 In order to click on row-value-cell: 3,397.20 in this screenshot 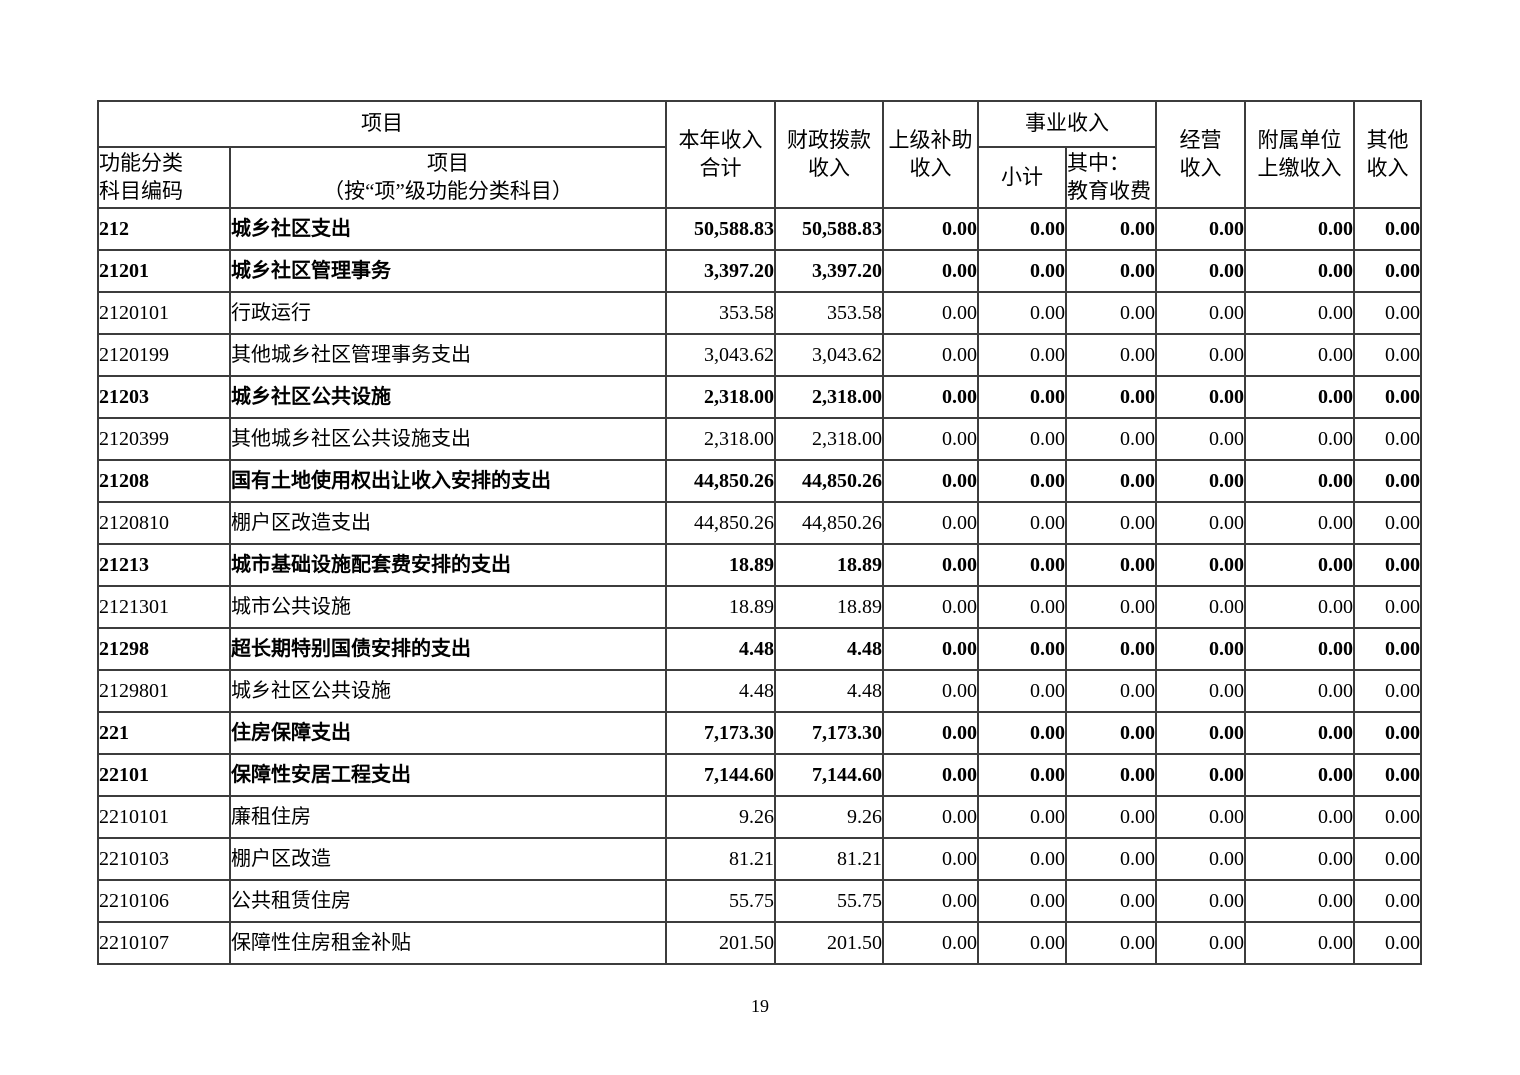, I will do `click(720, 271)`.